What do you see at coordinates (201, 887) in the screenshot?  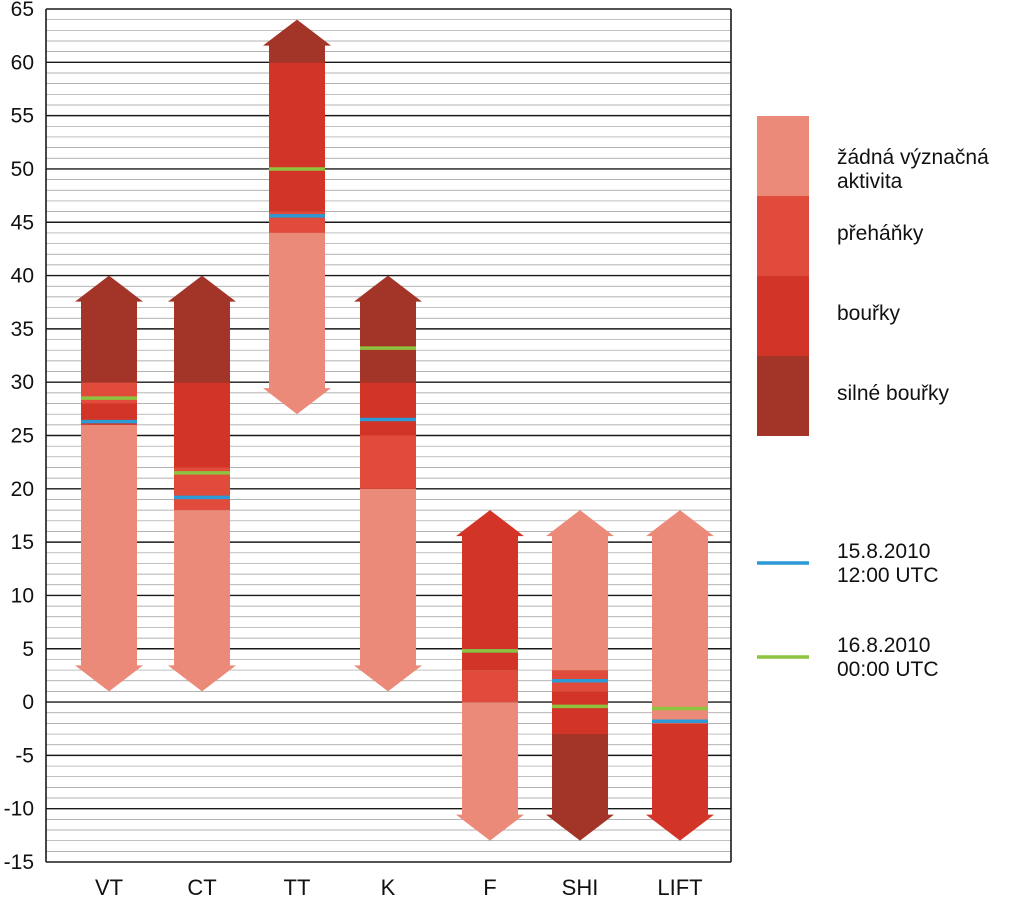 I see `x-tick-label: CT` at bounding box center [201, 887].